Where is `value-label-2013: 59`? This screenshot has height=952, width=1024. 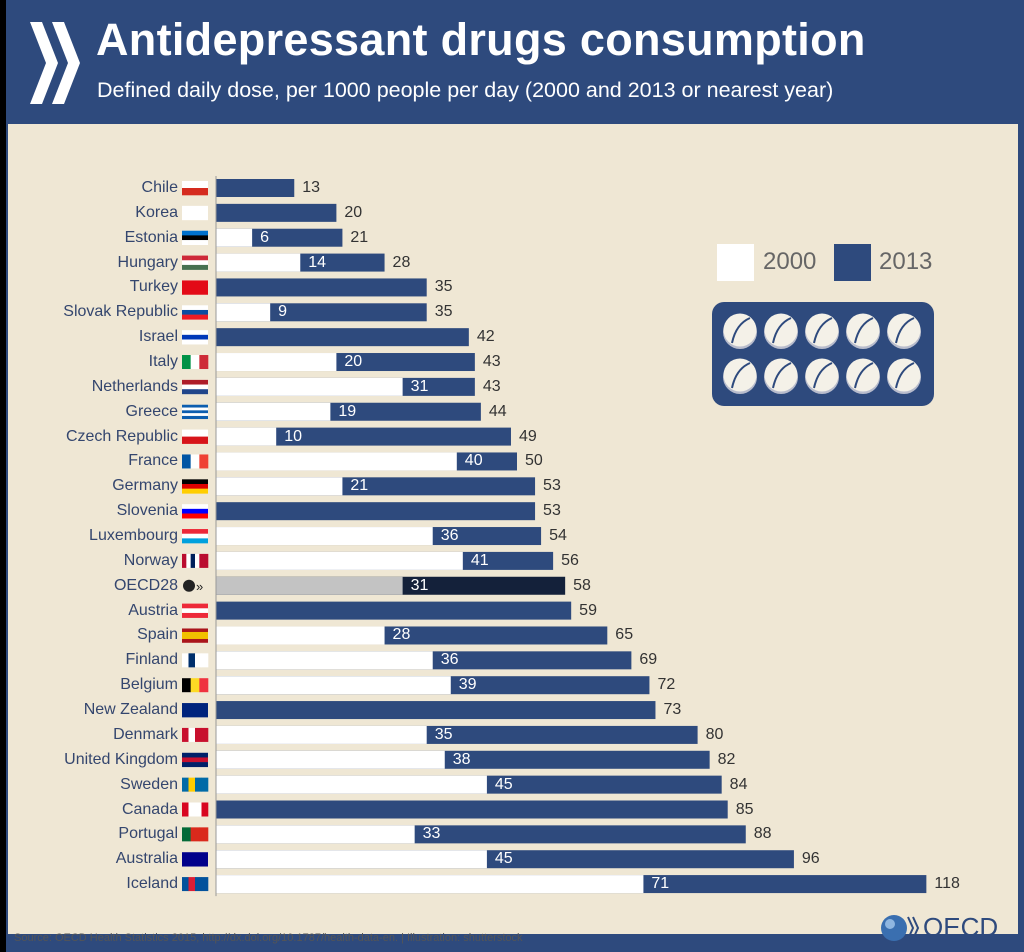
value-label-2013: 59 is located at coordinates (588, 610).